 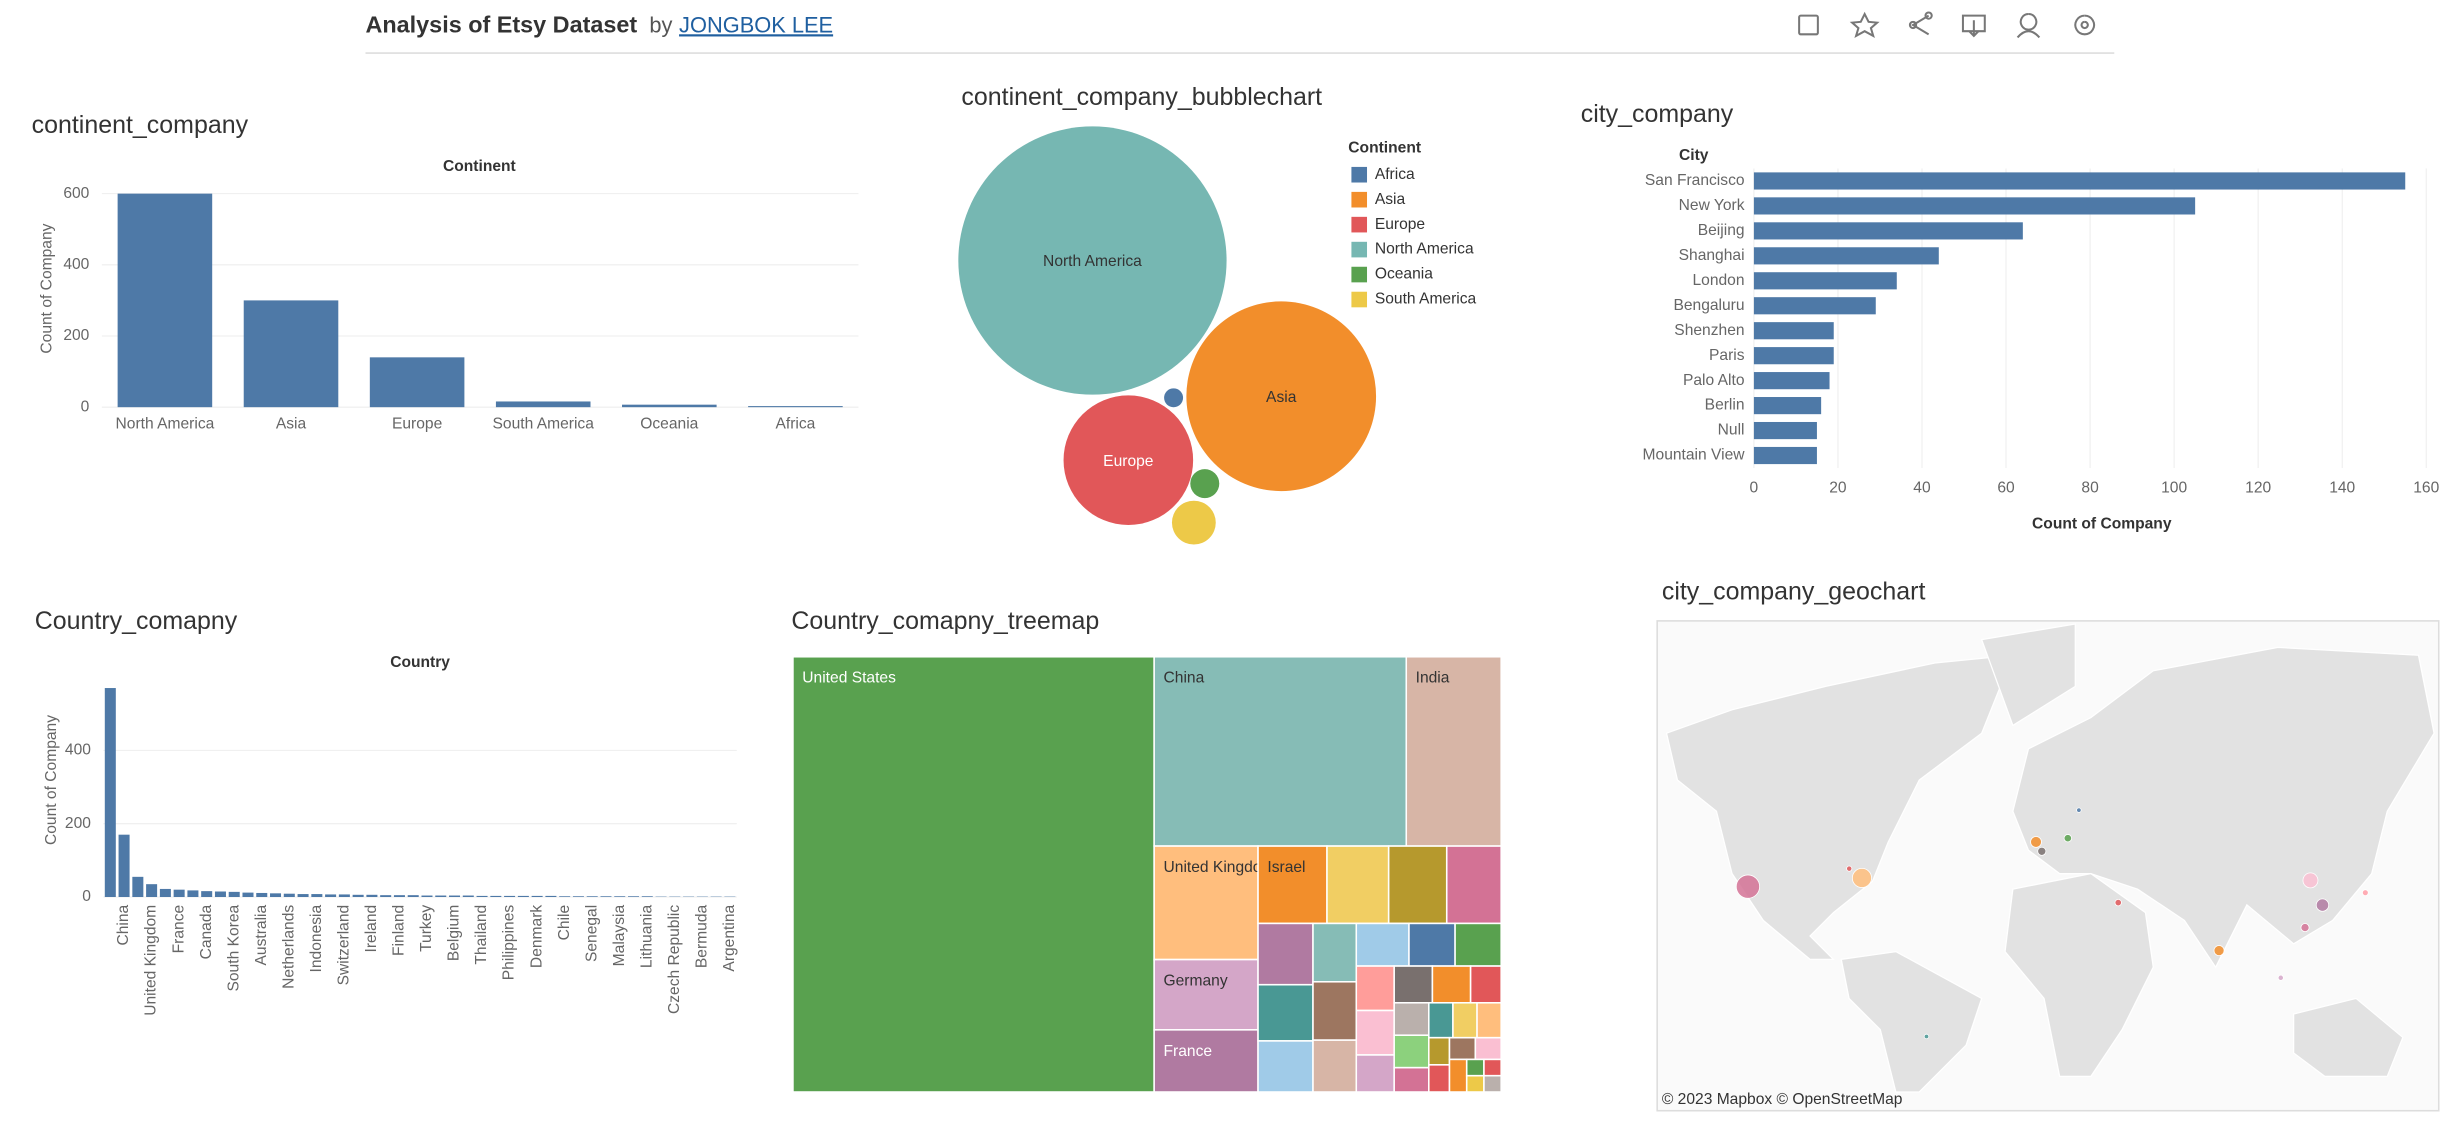 I want to click on x-tick-label: Canada, so click(x=206, y=931).